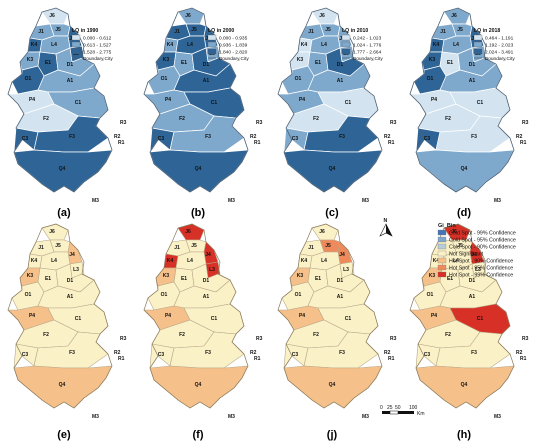  What do you see at coordinates (97, 53) in the screenshot?
I see `lq-legend-range: 1.528 - 2.775` at bounding box center [97, 53].